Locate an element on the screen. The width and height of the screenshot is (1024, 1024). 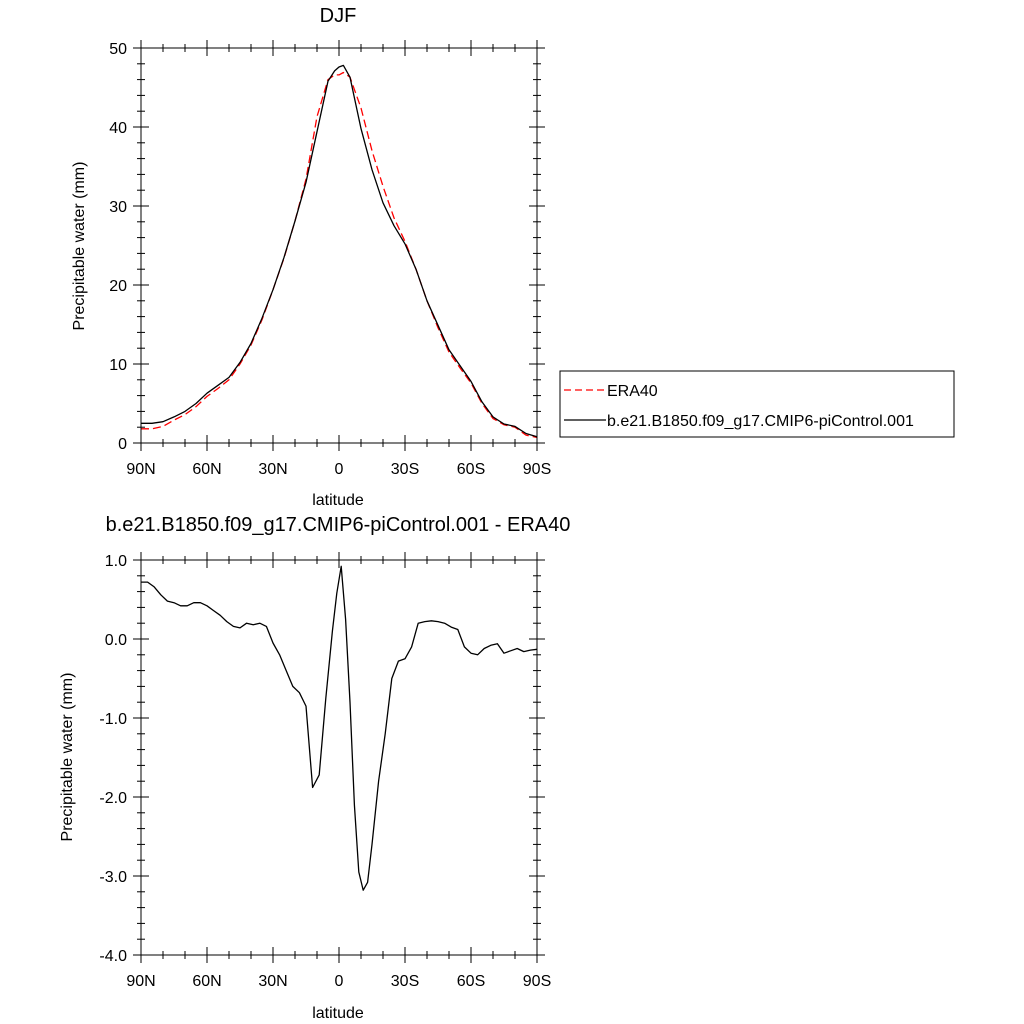
legend-box is located at coordinates (757, 404).